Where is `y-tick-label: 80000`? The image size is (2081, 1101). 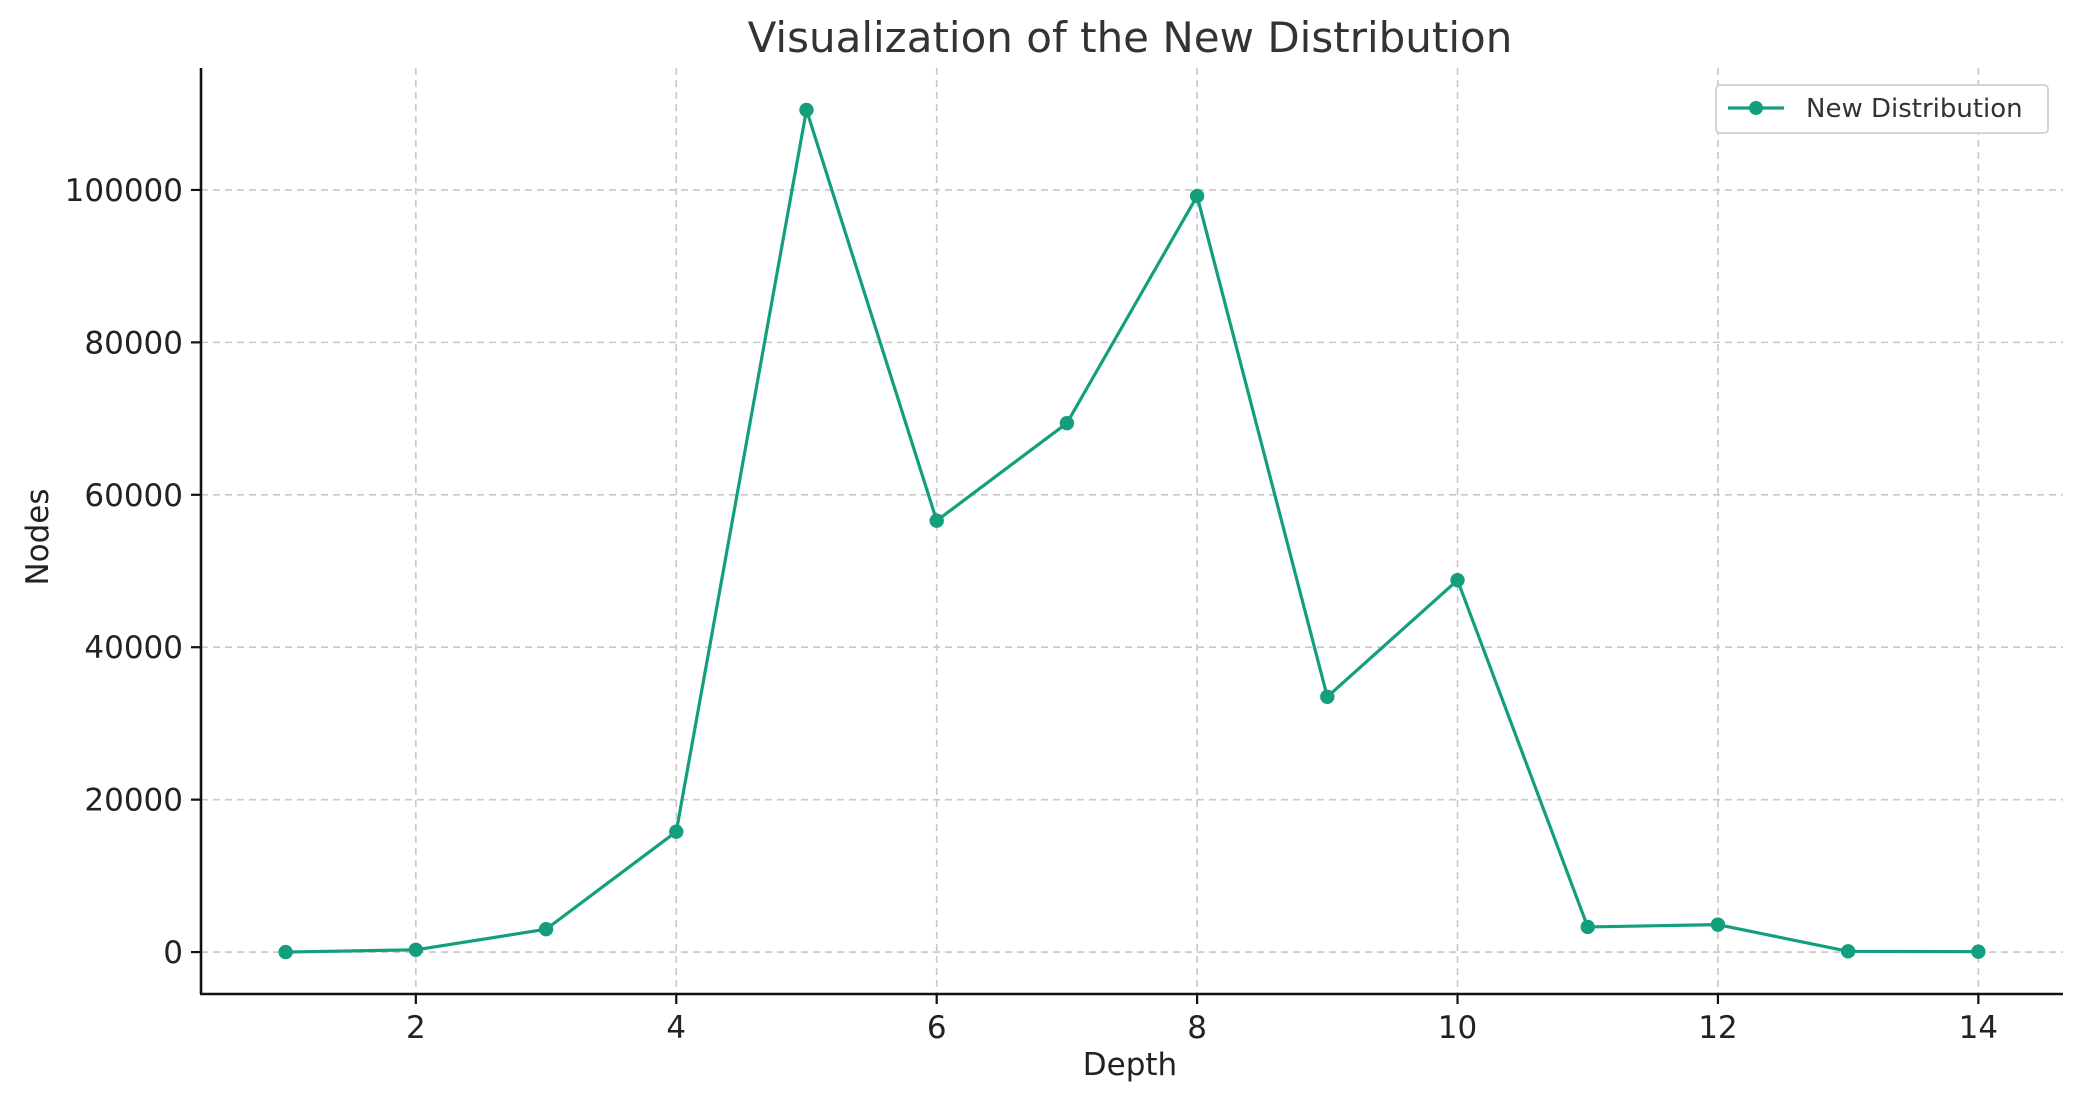 y-tick-label: 80000 is located at coordinates (133, 343).